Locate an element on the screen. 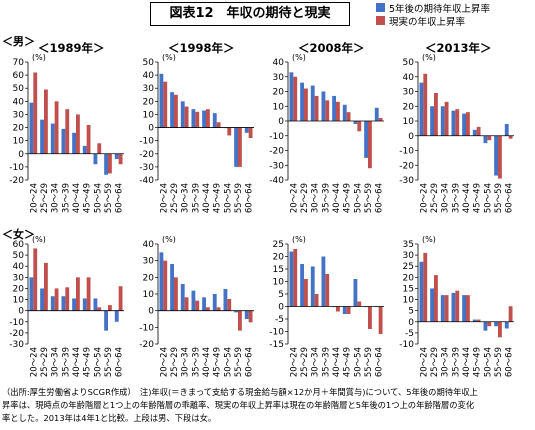  y-tick-label: 25 is located at coordinates (278, 245).